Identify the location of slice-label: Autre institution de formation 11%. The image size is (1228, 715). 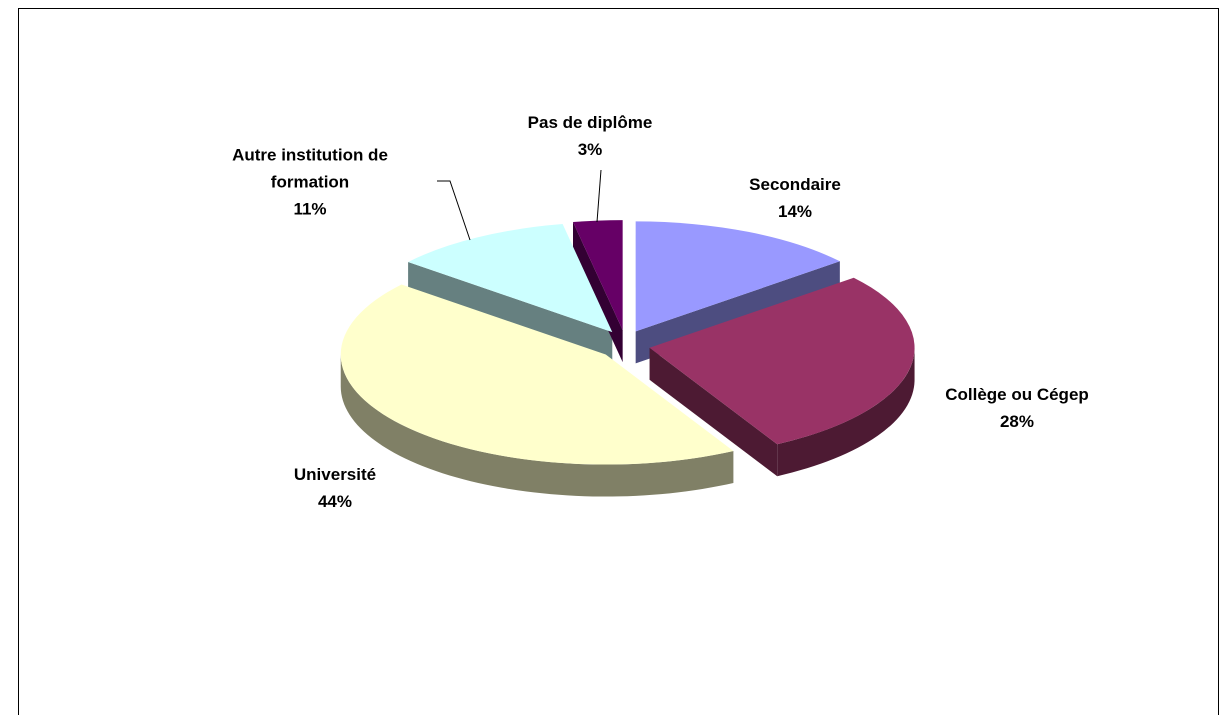
(310, 182).